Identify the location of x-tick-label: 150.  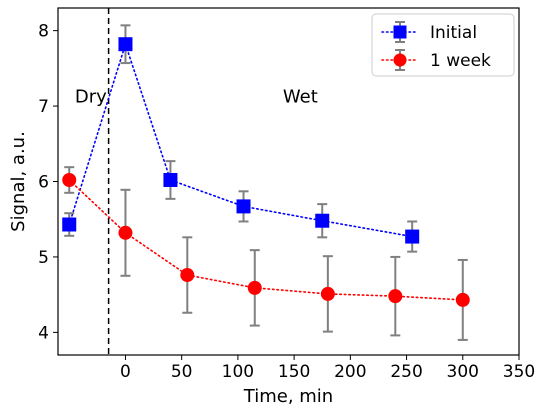
(294, 372).